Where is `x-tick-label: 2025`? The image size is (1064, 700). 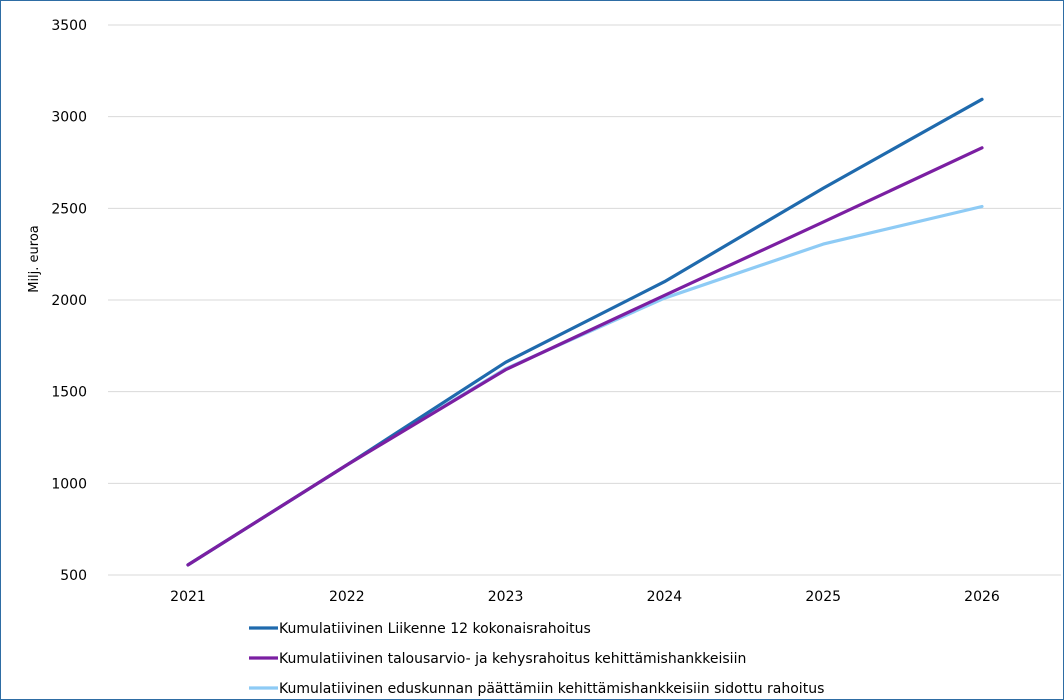
x-tick-label: 2025 is located at coordinates (823, 597).